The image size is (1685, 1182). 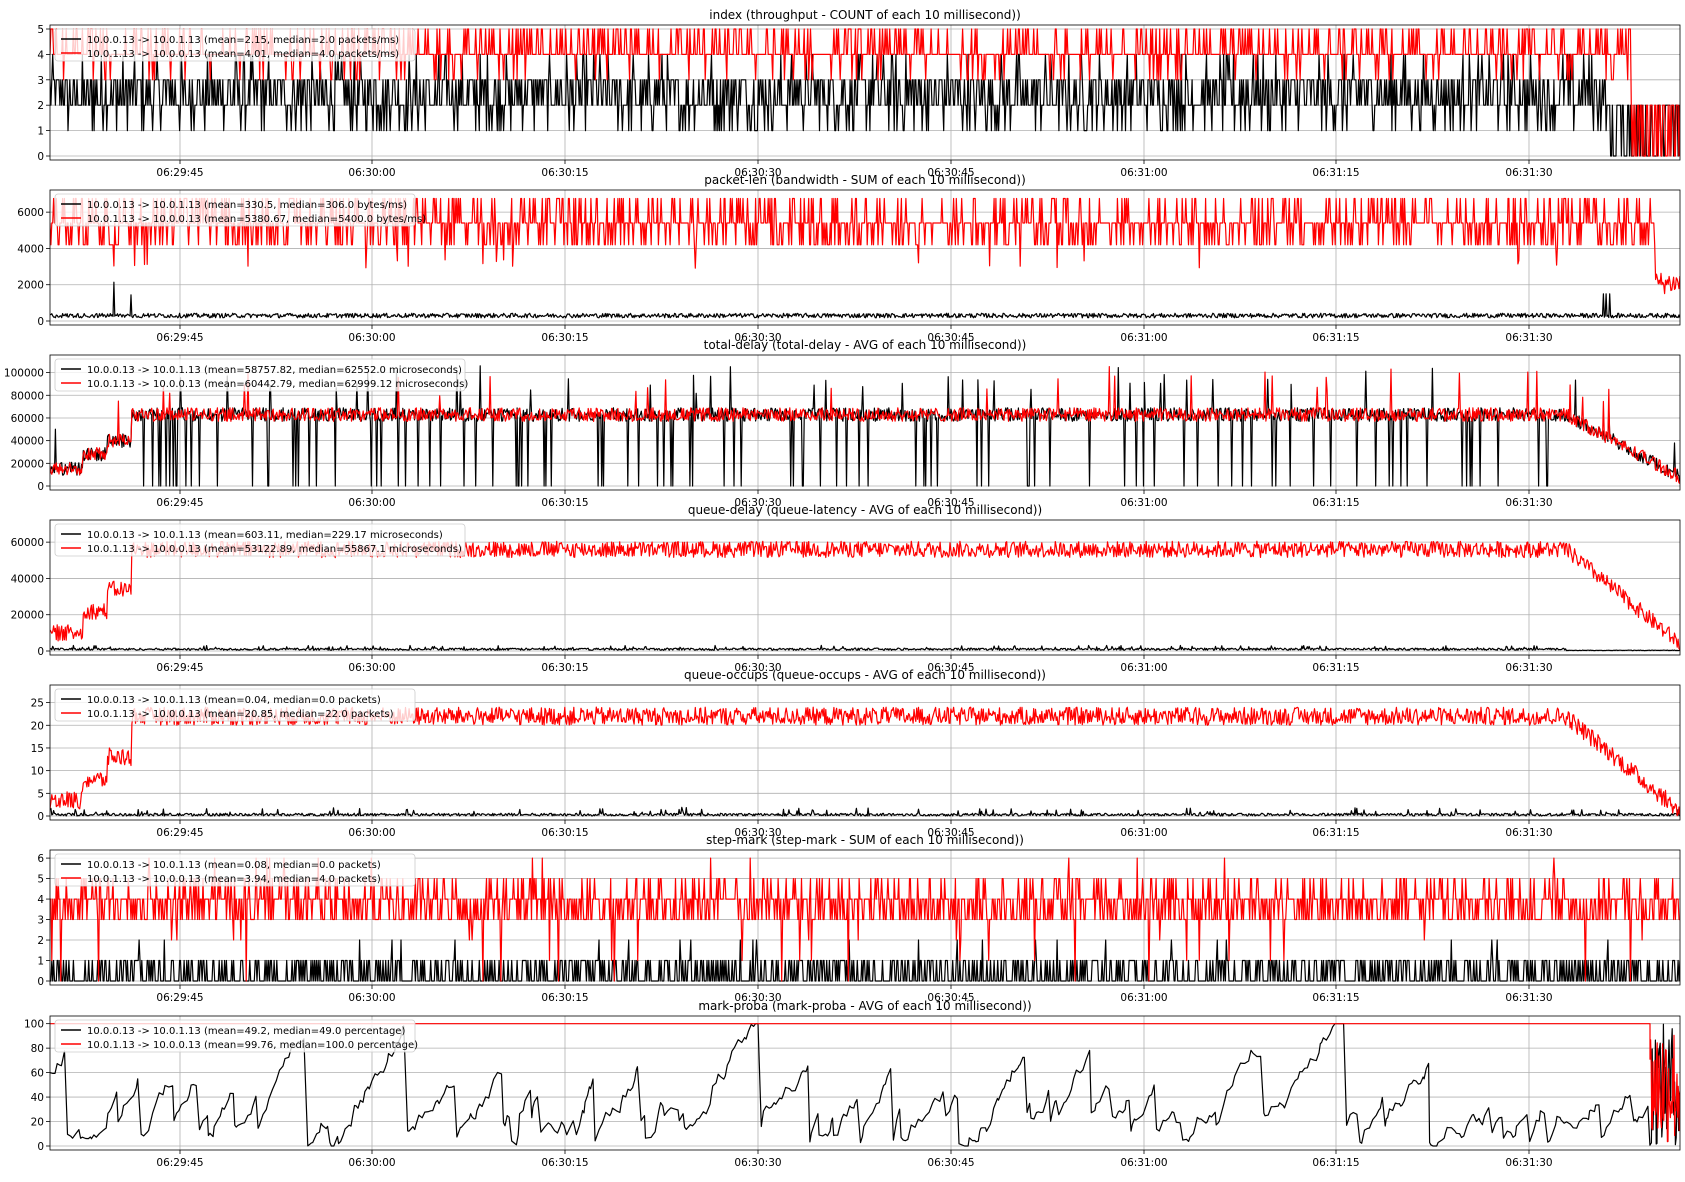 I want to click on y-tick-label: 6, so click(x=40, y=859).